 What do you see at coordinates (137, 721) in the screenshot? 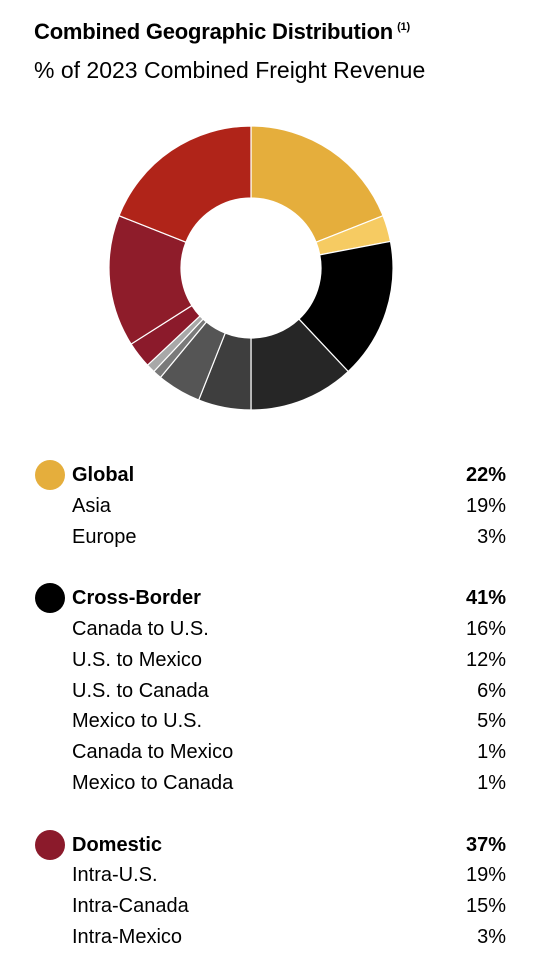
I see `legend-item-label: Mexico to U.S.` at bounding box center [137, 721].